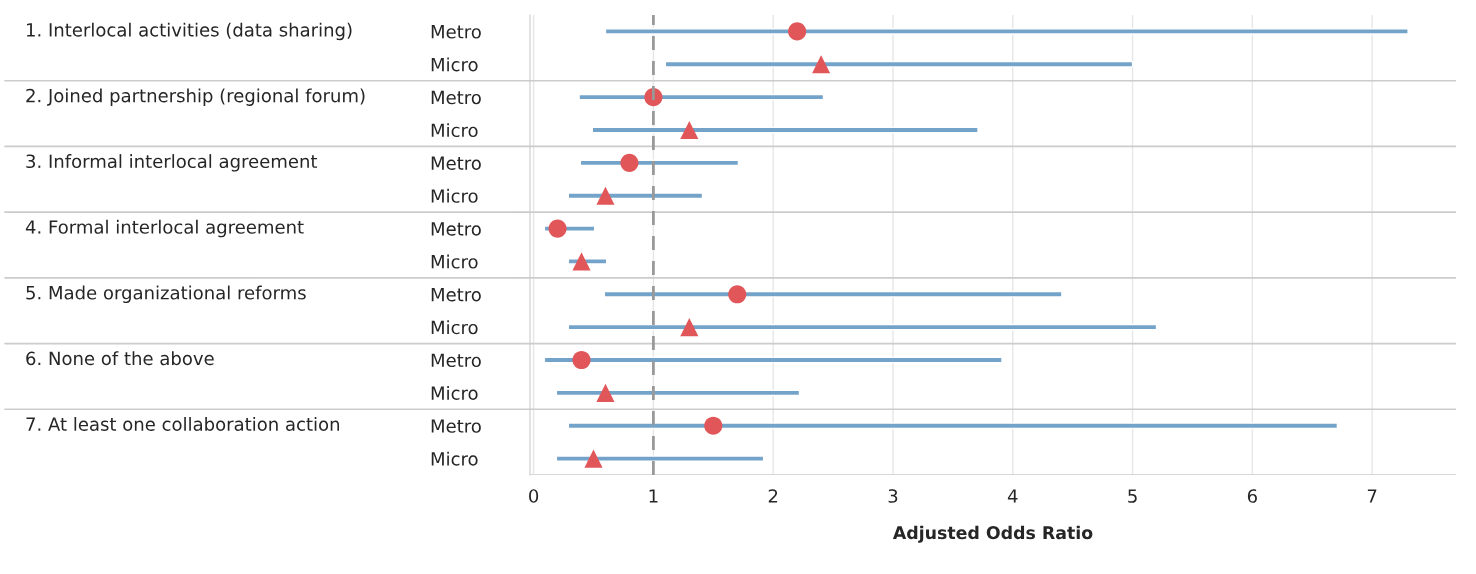 The height and width of the screenshot is (574, 1476). What do you see at coordinates (195, 97) in the screenshot?
I see `text: 2. Joined partnership (regional forum)` at bounding box center [195, 97].